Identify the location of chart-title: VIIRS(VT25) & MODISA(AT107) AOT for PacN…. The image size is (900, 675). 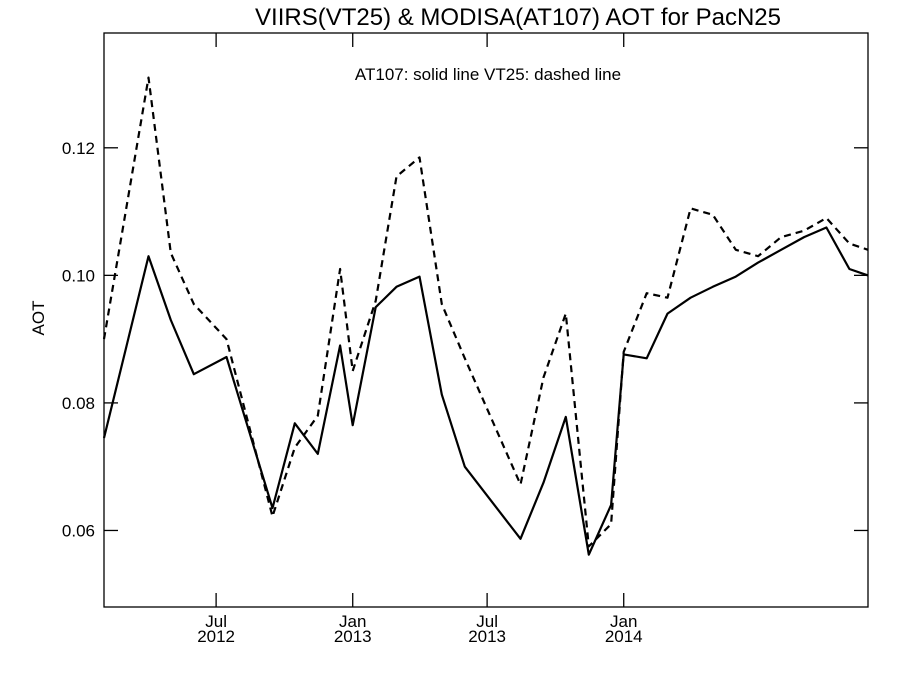
(518, 17).